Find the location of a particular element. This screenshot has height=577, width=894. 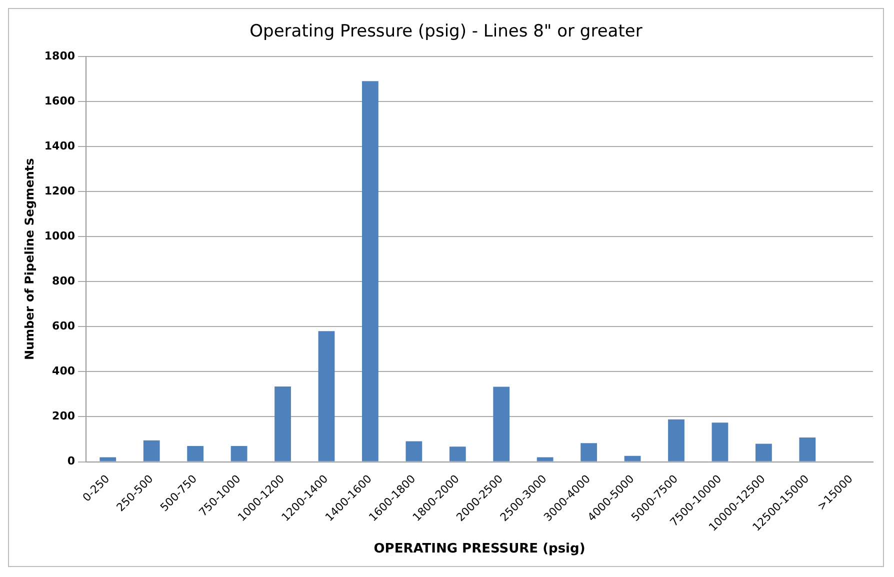

y-tick-label: 200 is located at coordinates (64, 416).